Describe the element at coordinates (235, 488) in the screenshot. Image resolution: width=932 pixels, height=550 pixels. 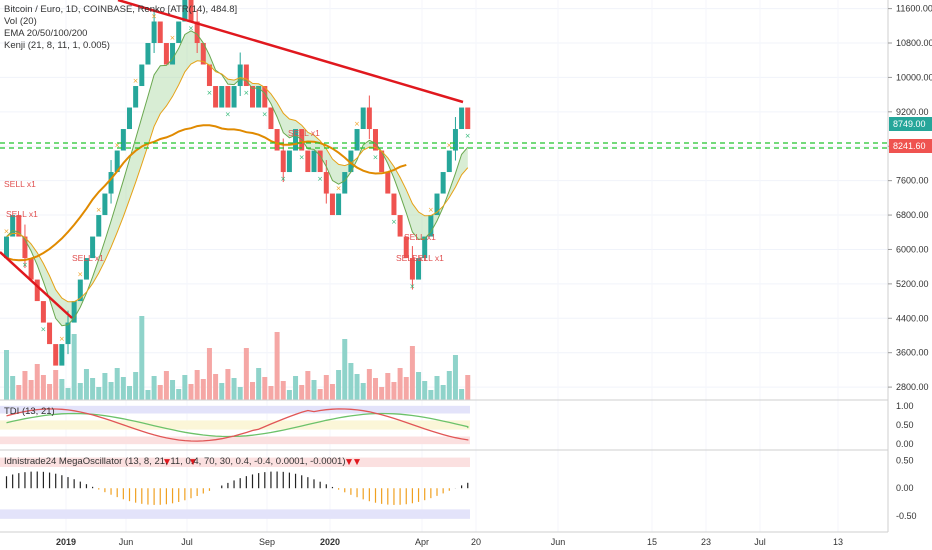
I see `oscillator-panel` at that location.